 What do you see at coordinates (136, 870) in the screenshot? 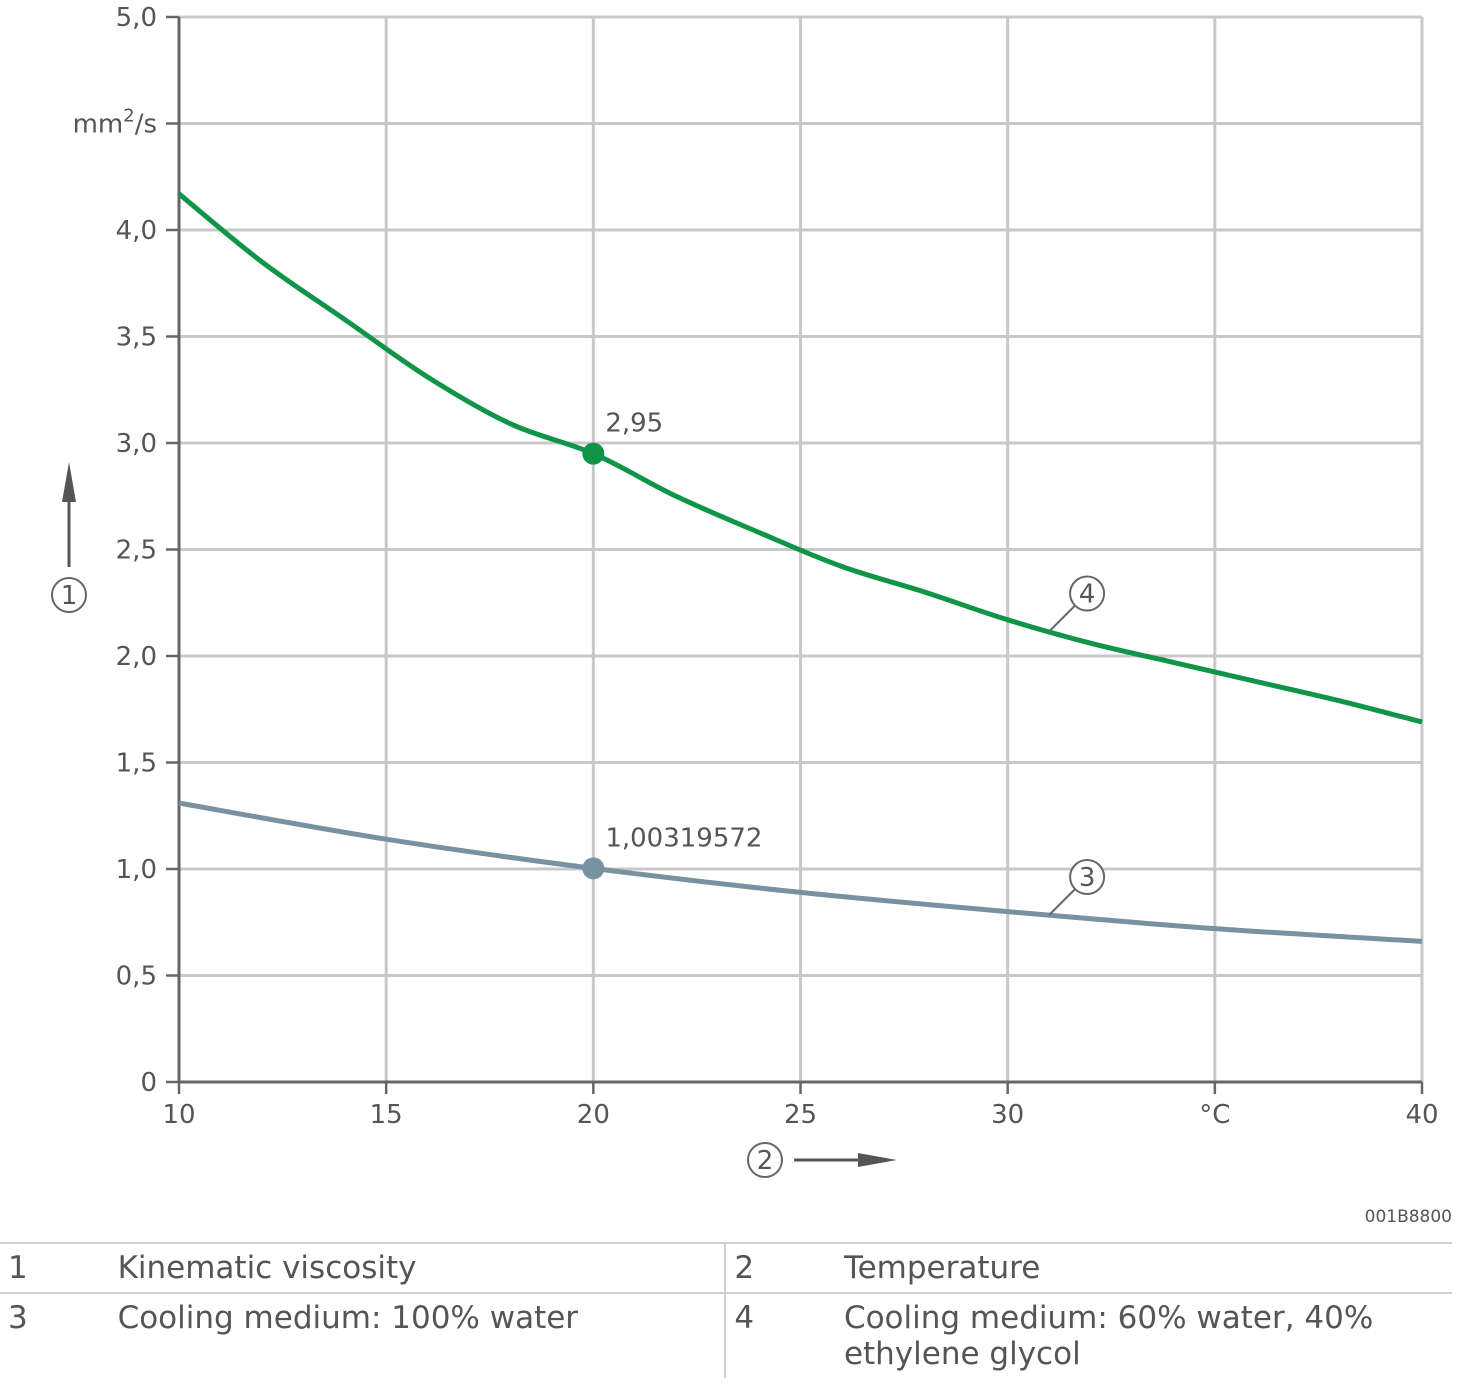
I see `y-tick-label: 1,0` at bounding box center [136, 870].